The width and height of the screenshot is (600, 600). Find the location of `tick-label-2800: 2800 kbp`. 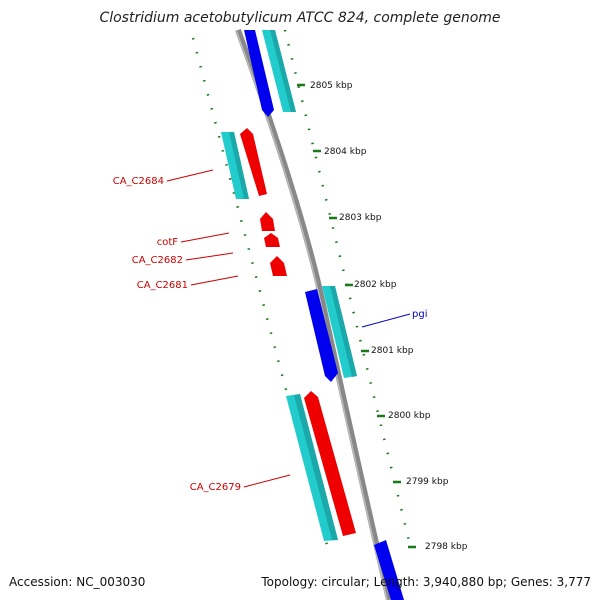

tick-label-2800: 2800 kbp is located at coordinates (409, 416).